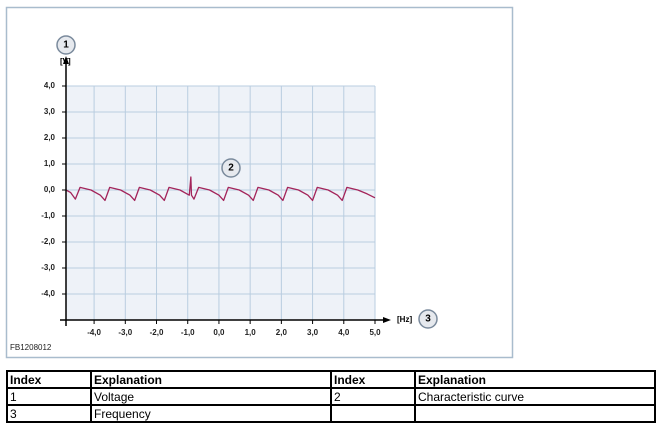 This screenshot has height=433, width=661. Describe the element at coordinates (50, 85) in the screenshot. I see `y-tick-label: 4,0` at that location.